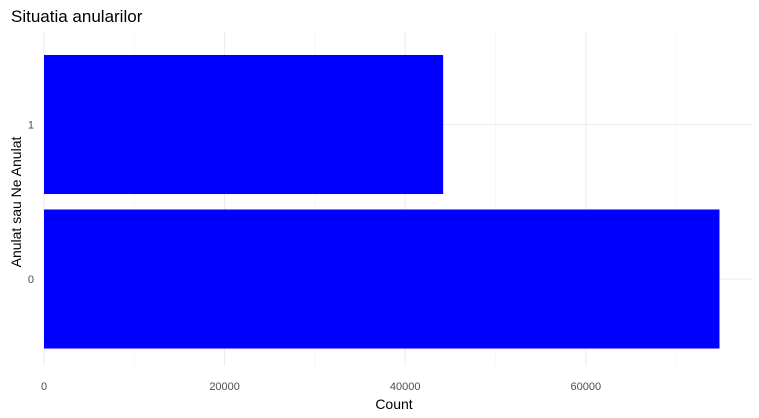  I want to click on x-axis-ticks: 0 20000 40000 60000, so click(321, 387).